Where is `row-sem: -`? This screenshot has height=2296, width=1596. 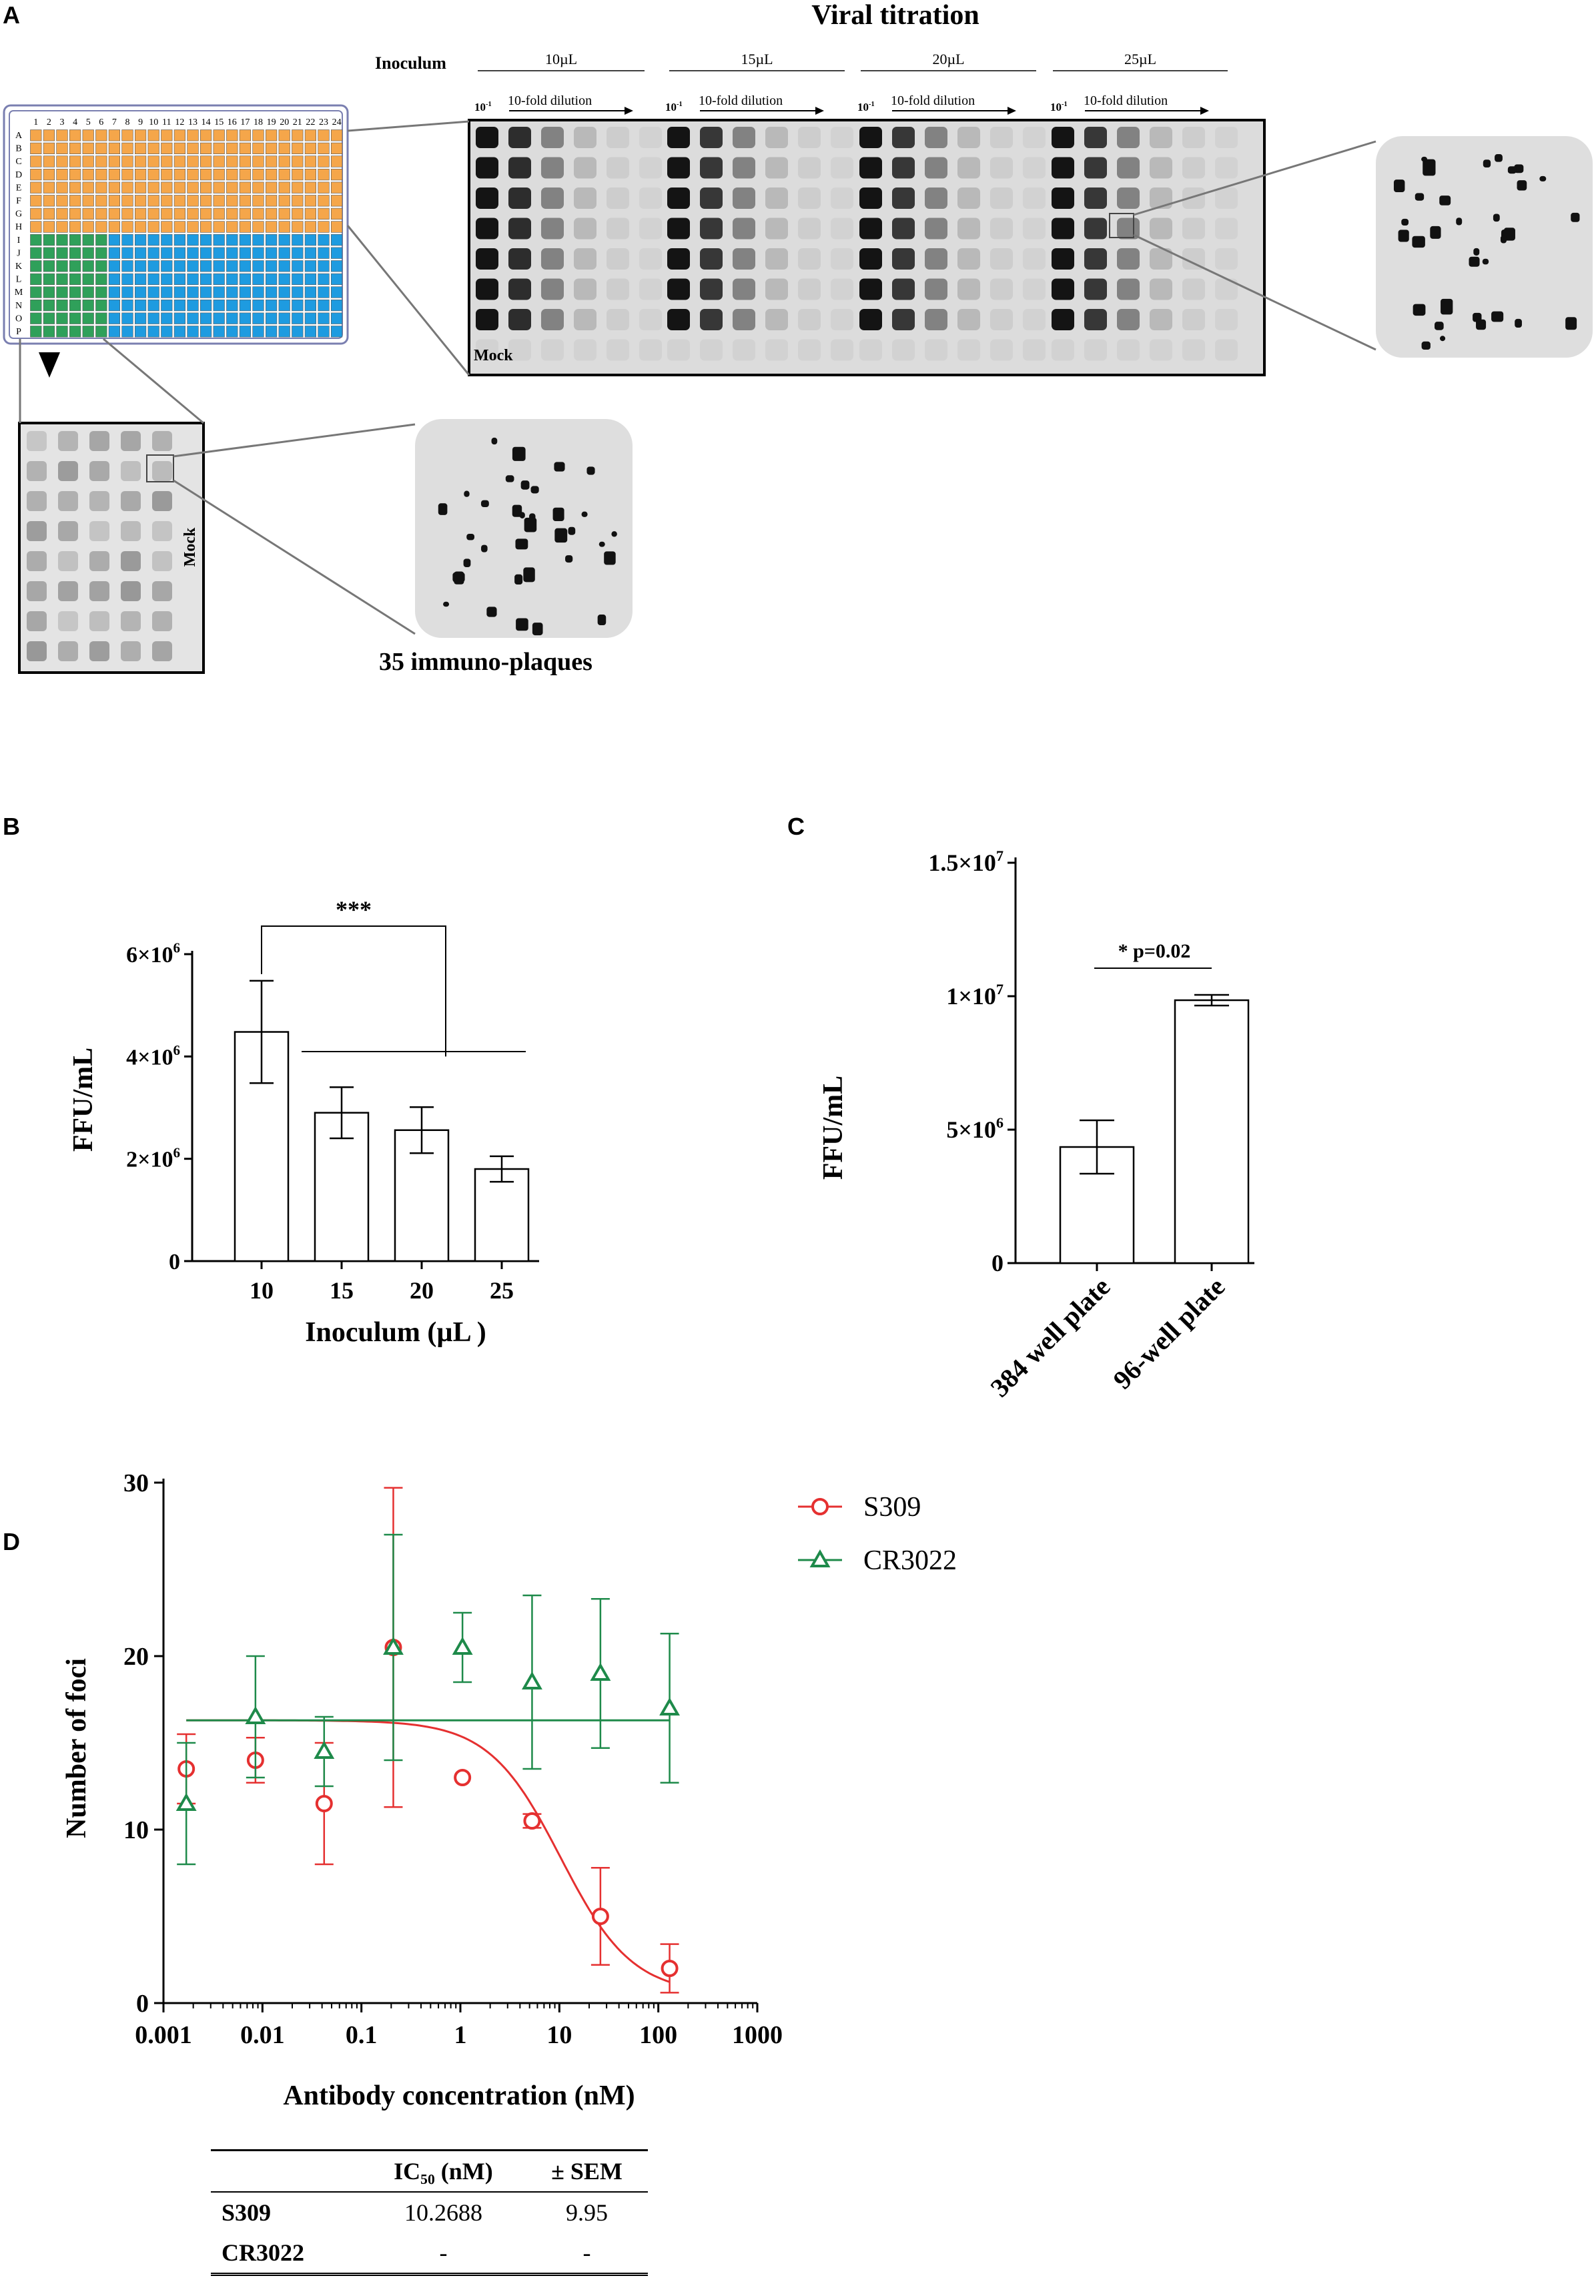
row-sem: - is located at coordinates (586, 2252).